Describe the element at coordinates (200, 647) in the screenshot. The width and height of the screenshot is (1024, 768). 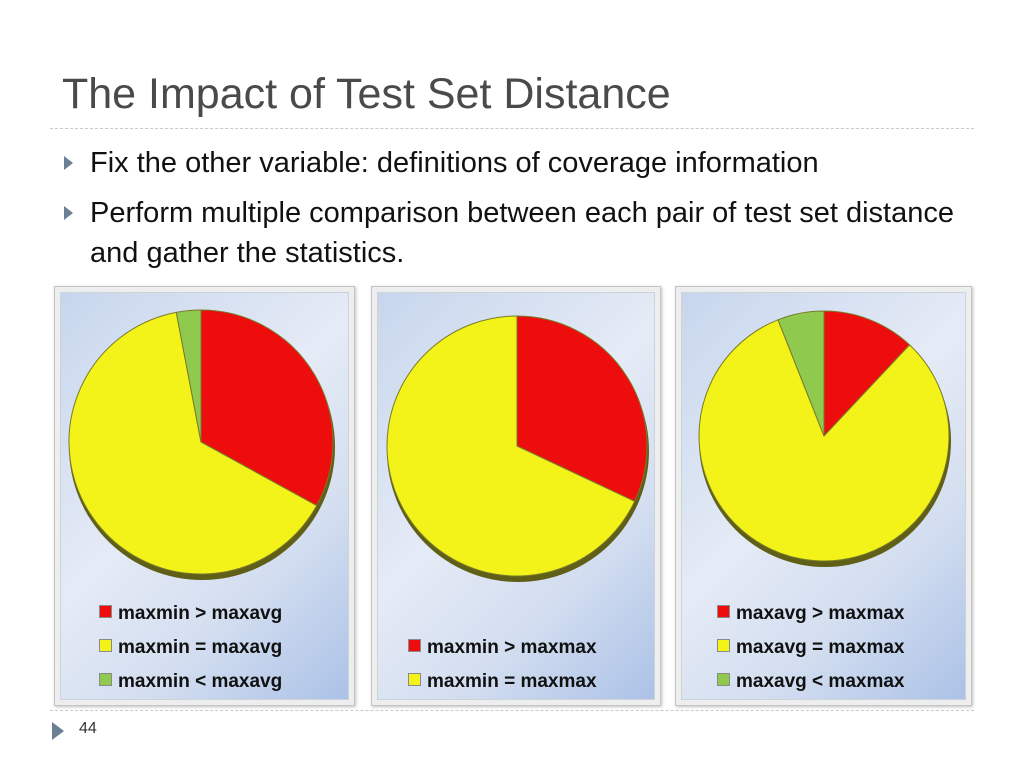
I see `legend-label: maxmin = maxavg` at that location.